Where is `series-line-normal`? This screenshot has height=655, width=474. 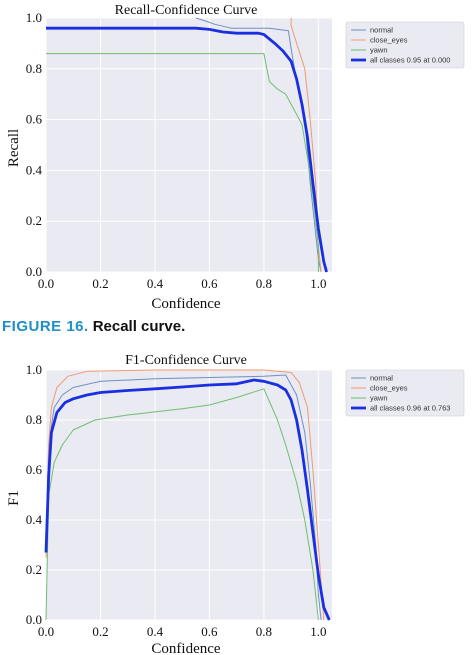
series-line-normal is located at coordinates (258, 145).